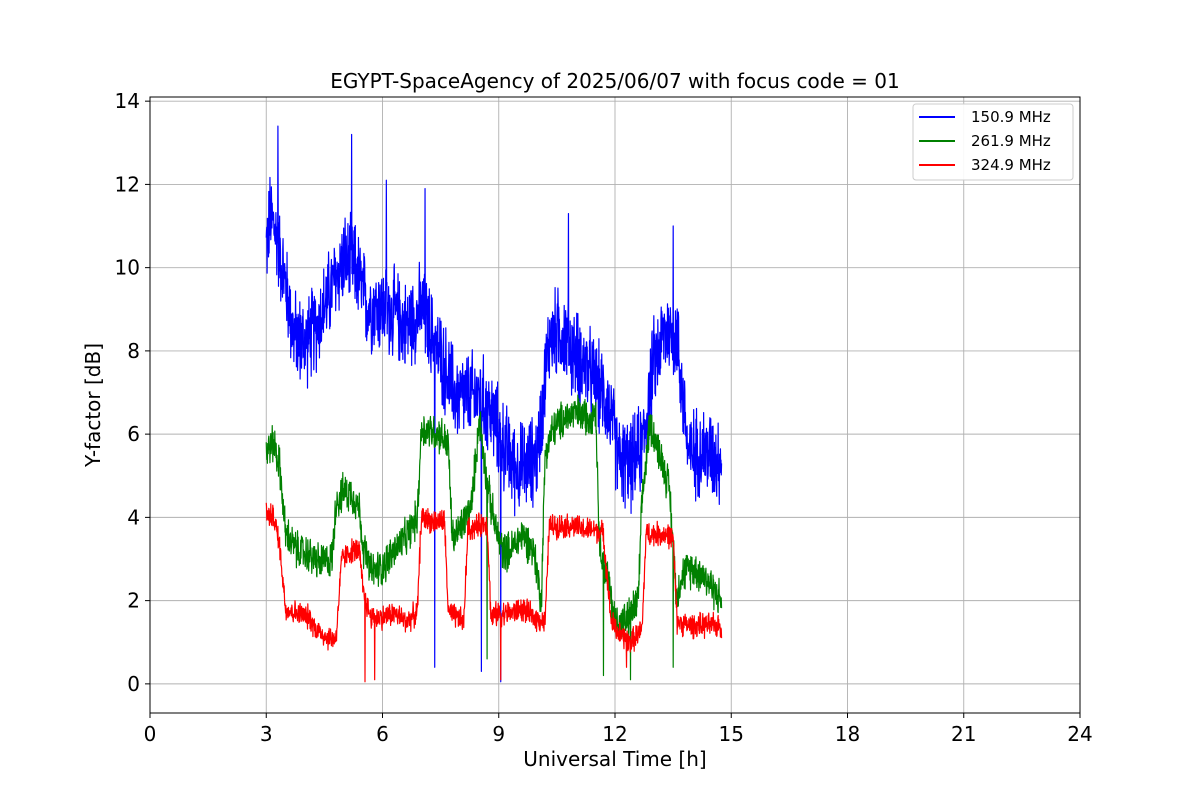  I want to click on legend-box, so click(993, 142).